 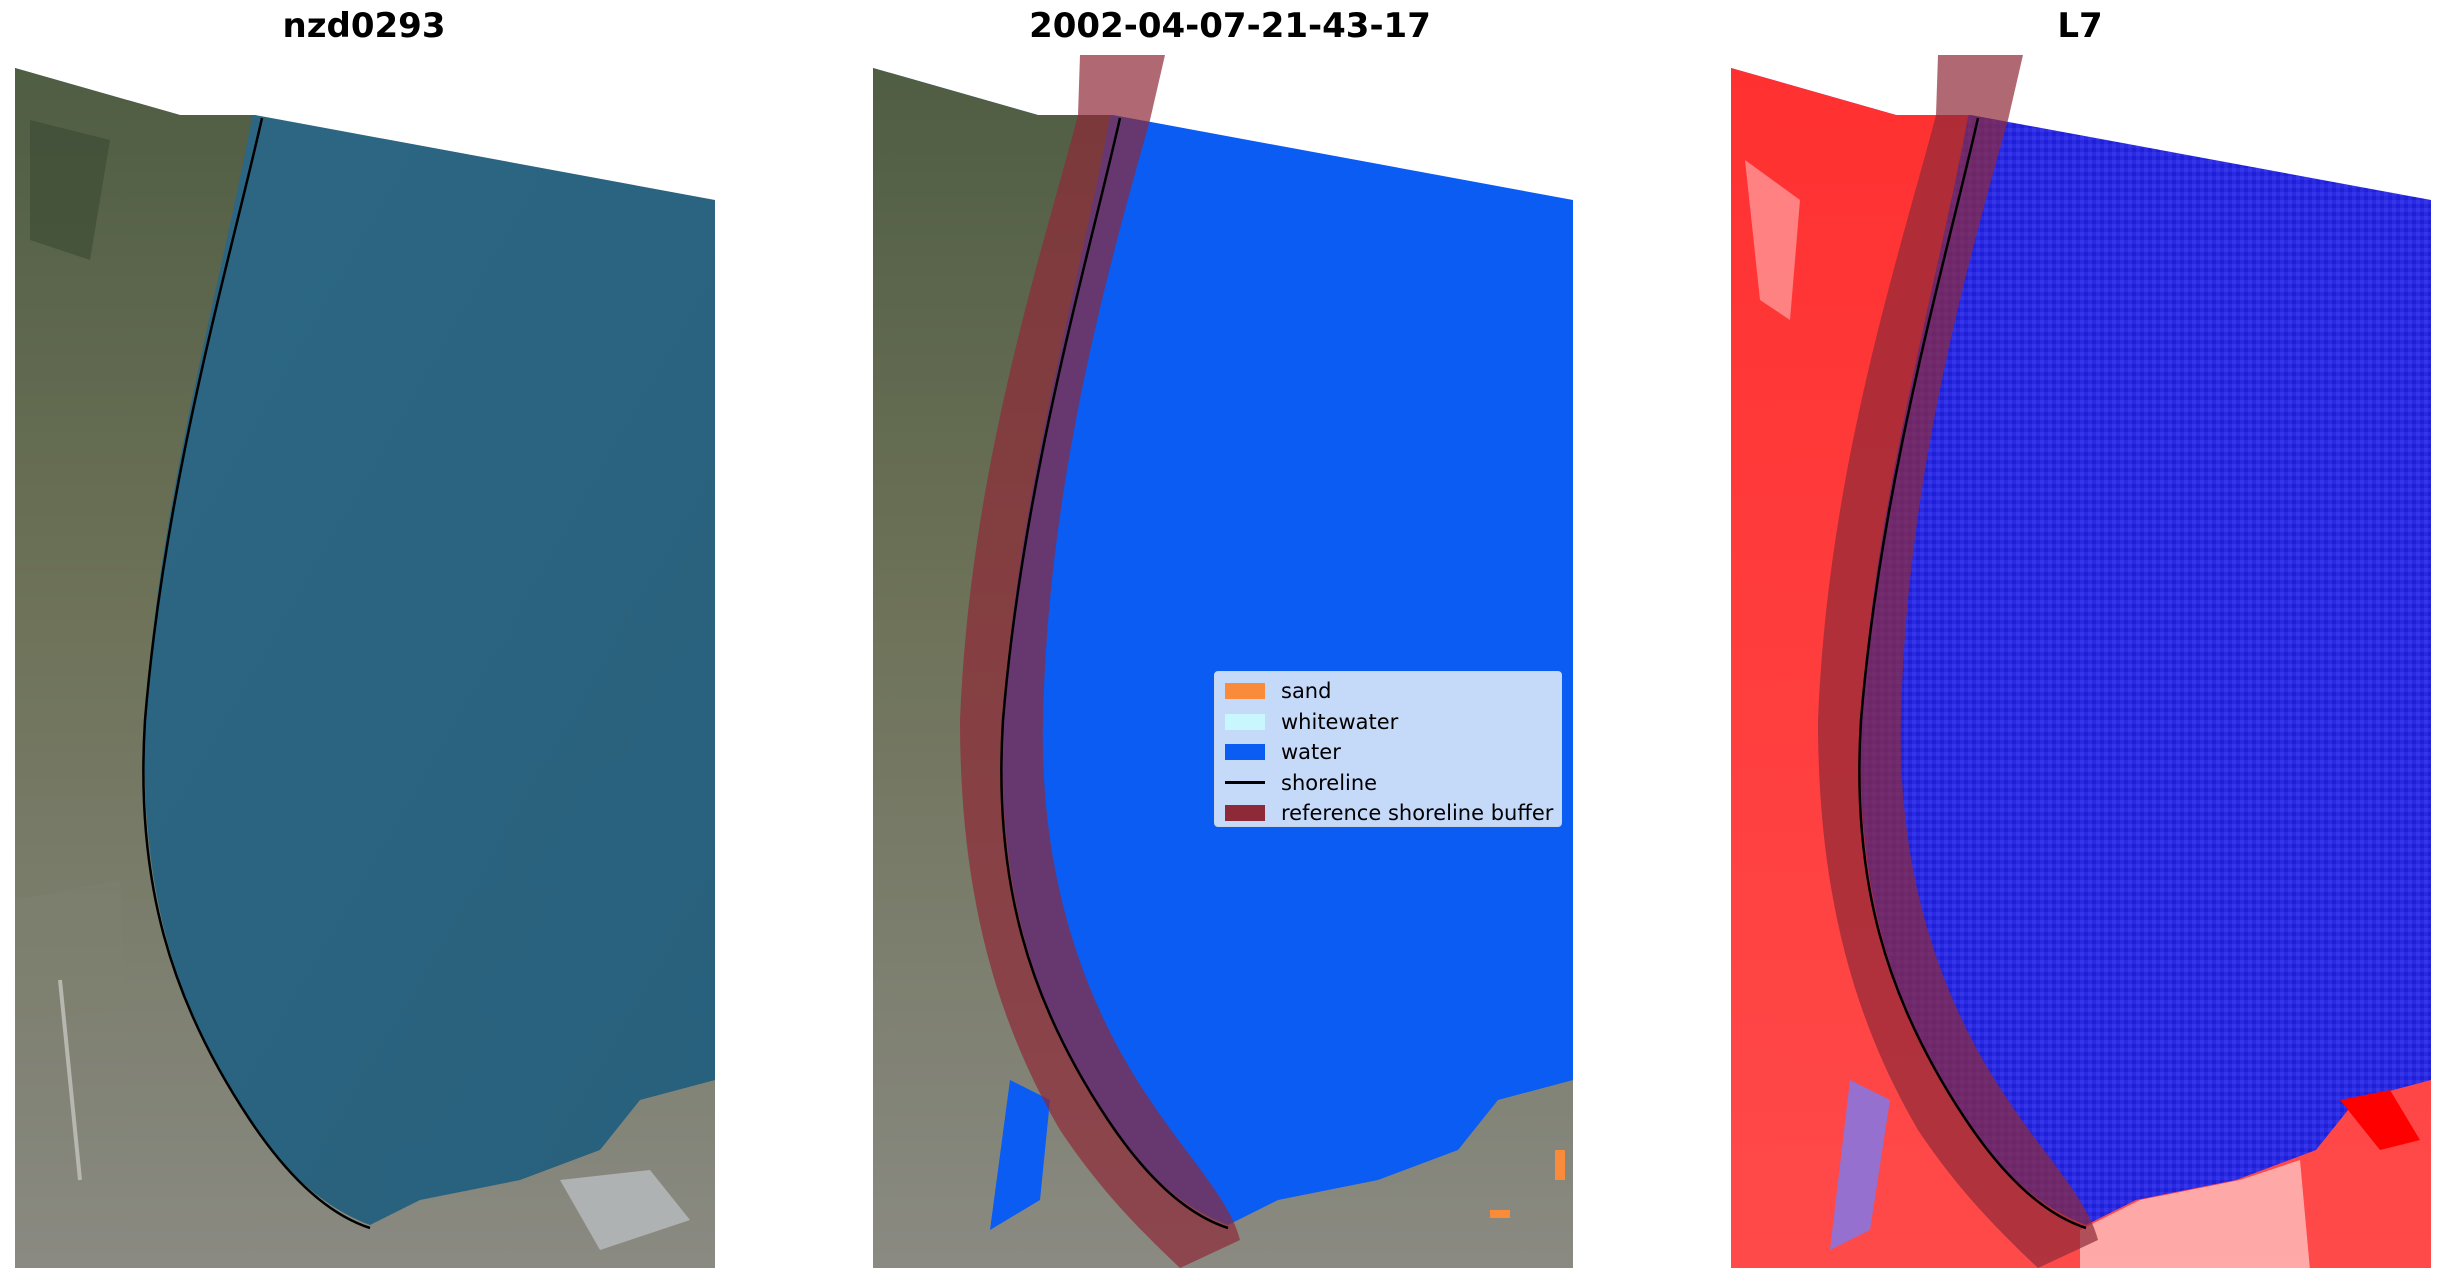 I want to click on shoreline-rgb, so click(x=256, y=673).